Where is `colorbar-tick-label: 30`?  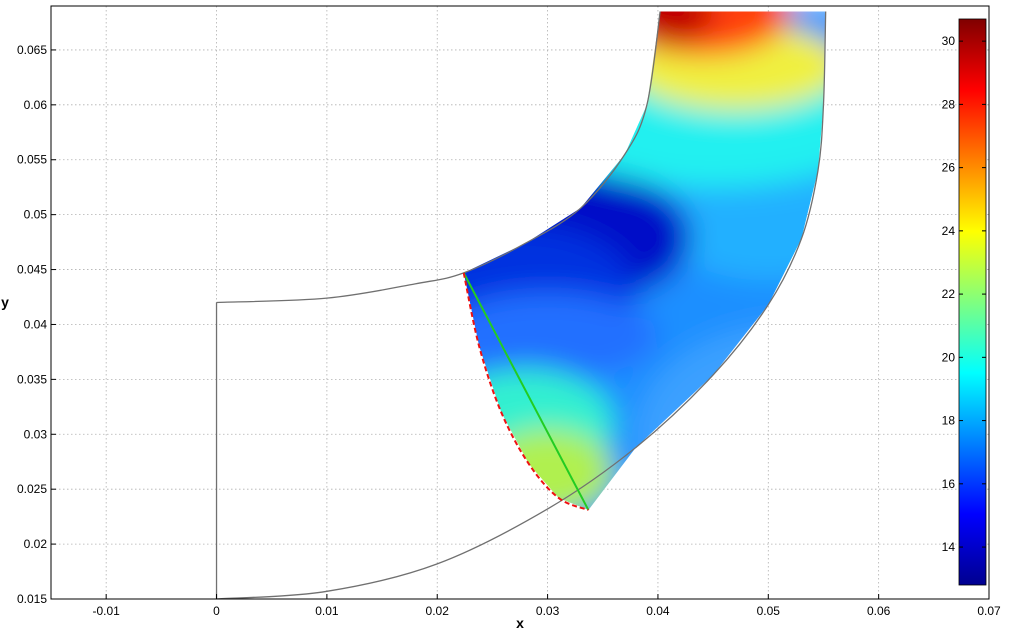
colorbar-tick-label: 30 is located at coordinates (949, 41).